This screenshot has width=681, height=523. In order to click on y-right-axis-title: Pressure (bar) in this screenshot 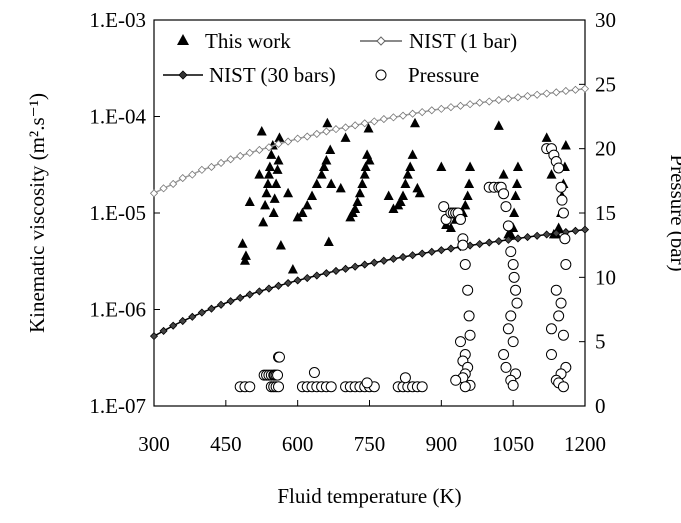, I will do `click(673, 212)`.